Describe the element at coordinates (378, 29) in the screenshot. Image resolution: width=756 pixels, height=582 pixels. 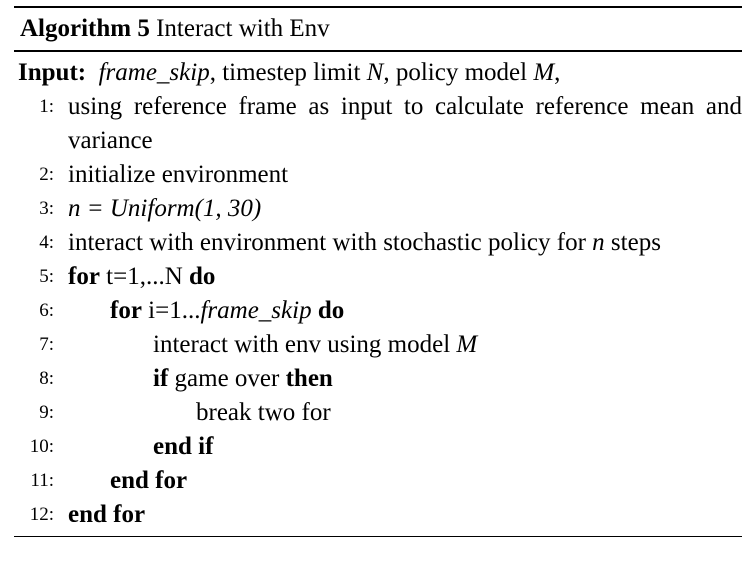
I see `algorithm-caption: Algorithm 5 Interact with Env` at that location.